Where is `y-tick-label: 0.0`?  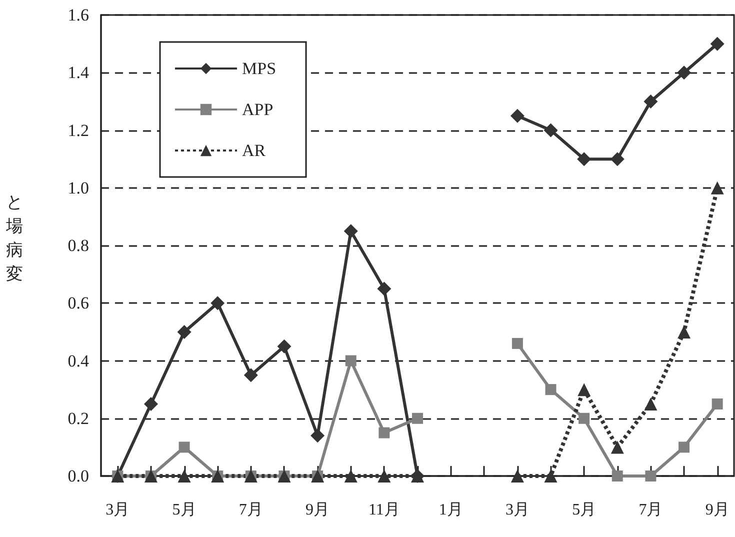
y-tick-label: 0.0 is located at coordinates (78, 476).